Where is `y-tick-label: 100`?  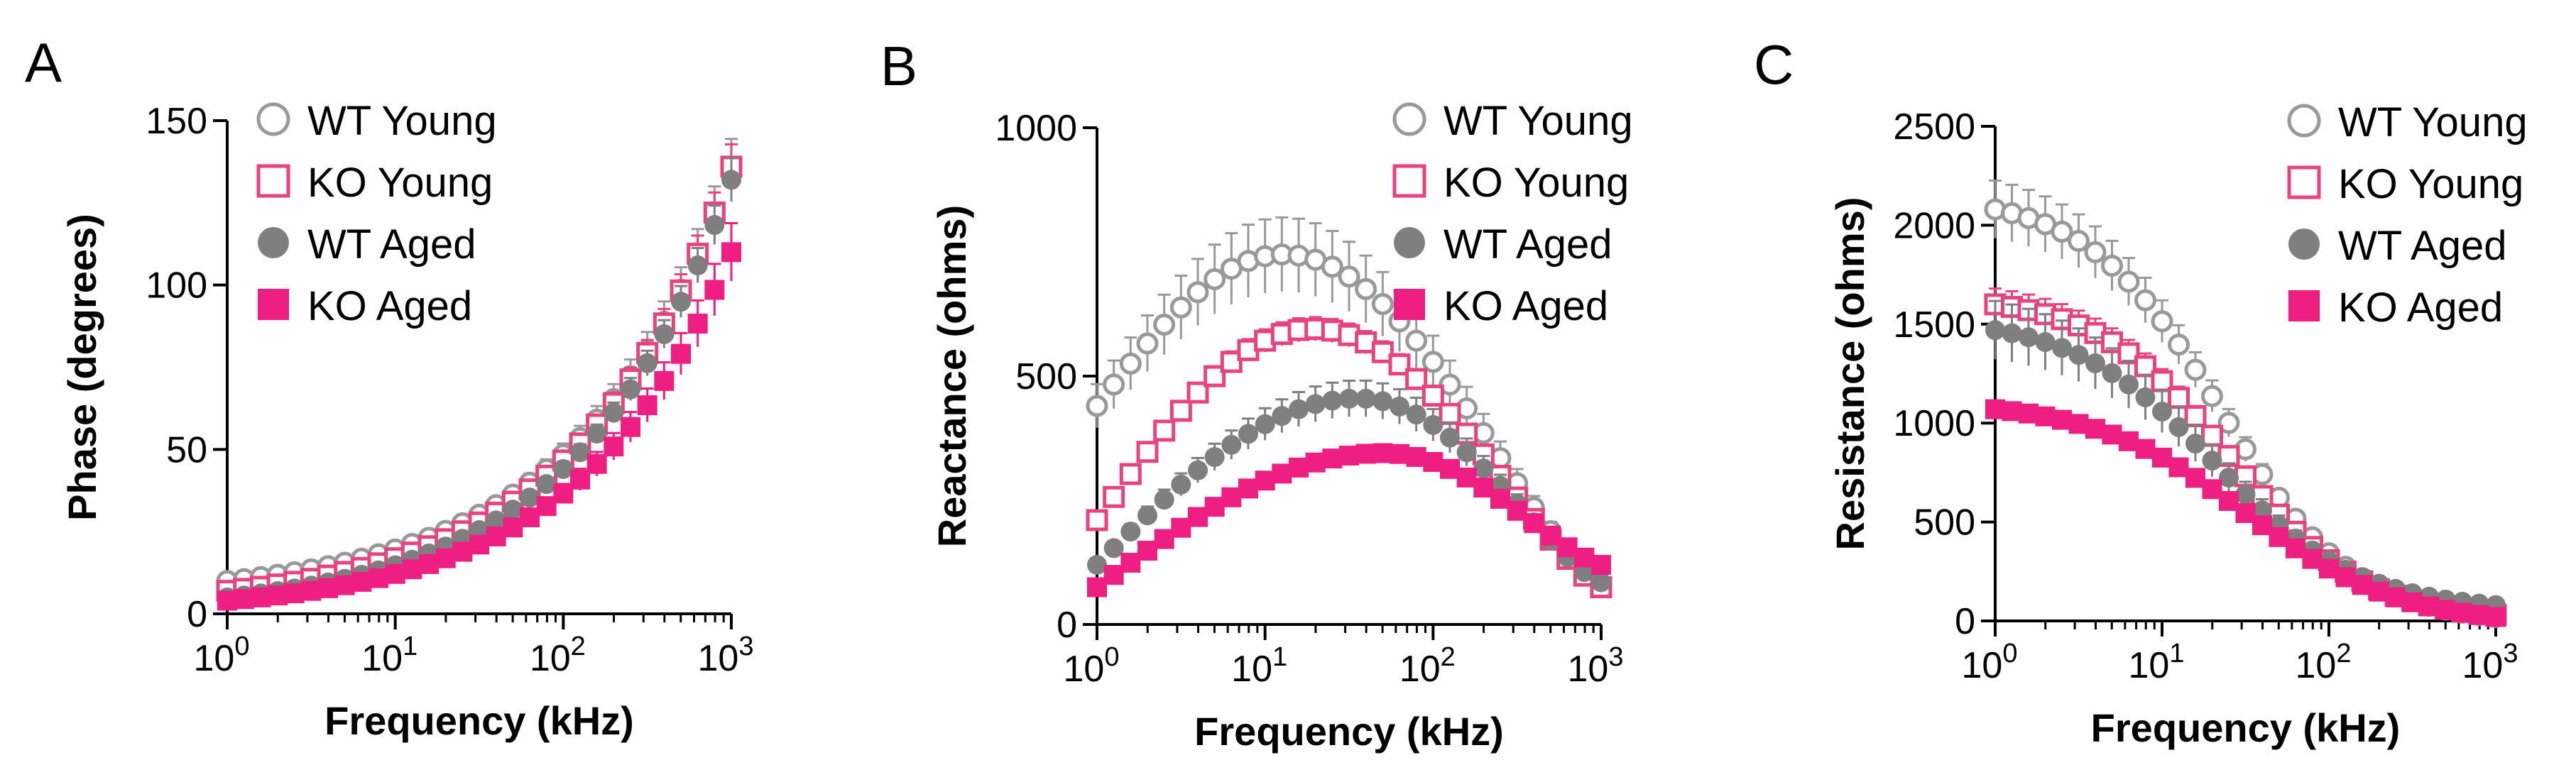
y-tick-label: 100 is located at coordinates (176, 286).